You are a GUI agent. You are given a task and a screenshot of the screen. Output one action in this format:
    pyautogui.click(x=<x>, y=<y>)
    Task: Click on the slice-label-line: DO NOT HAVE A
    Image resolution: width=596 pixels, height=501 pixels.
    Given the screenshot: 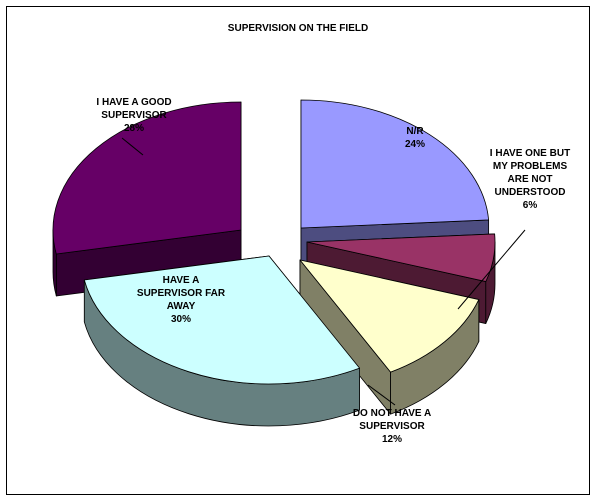 What is the action you would take?
    pyautogui.click(x=392, y=413)
    